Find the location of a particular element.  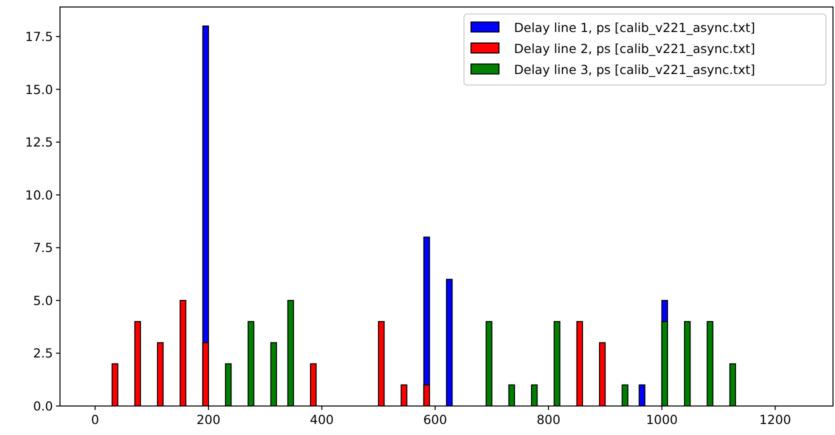

x-tick-label: 600 is located at coordinates (435, 419).